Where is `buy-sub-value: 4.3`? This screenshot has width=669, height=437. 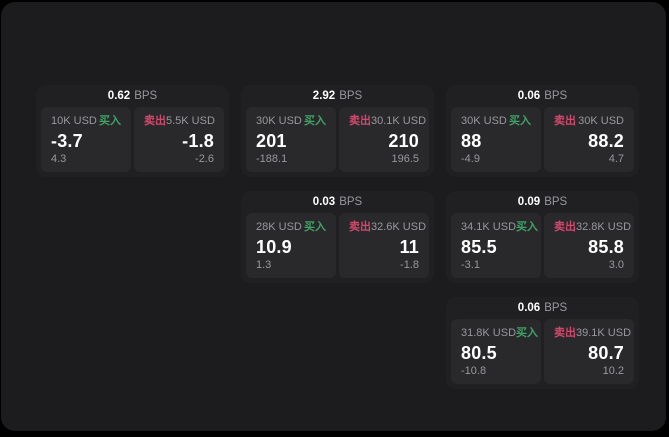 buy-sub-value: 4.3 is located at coordinates (59, 159).